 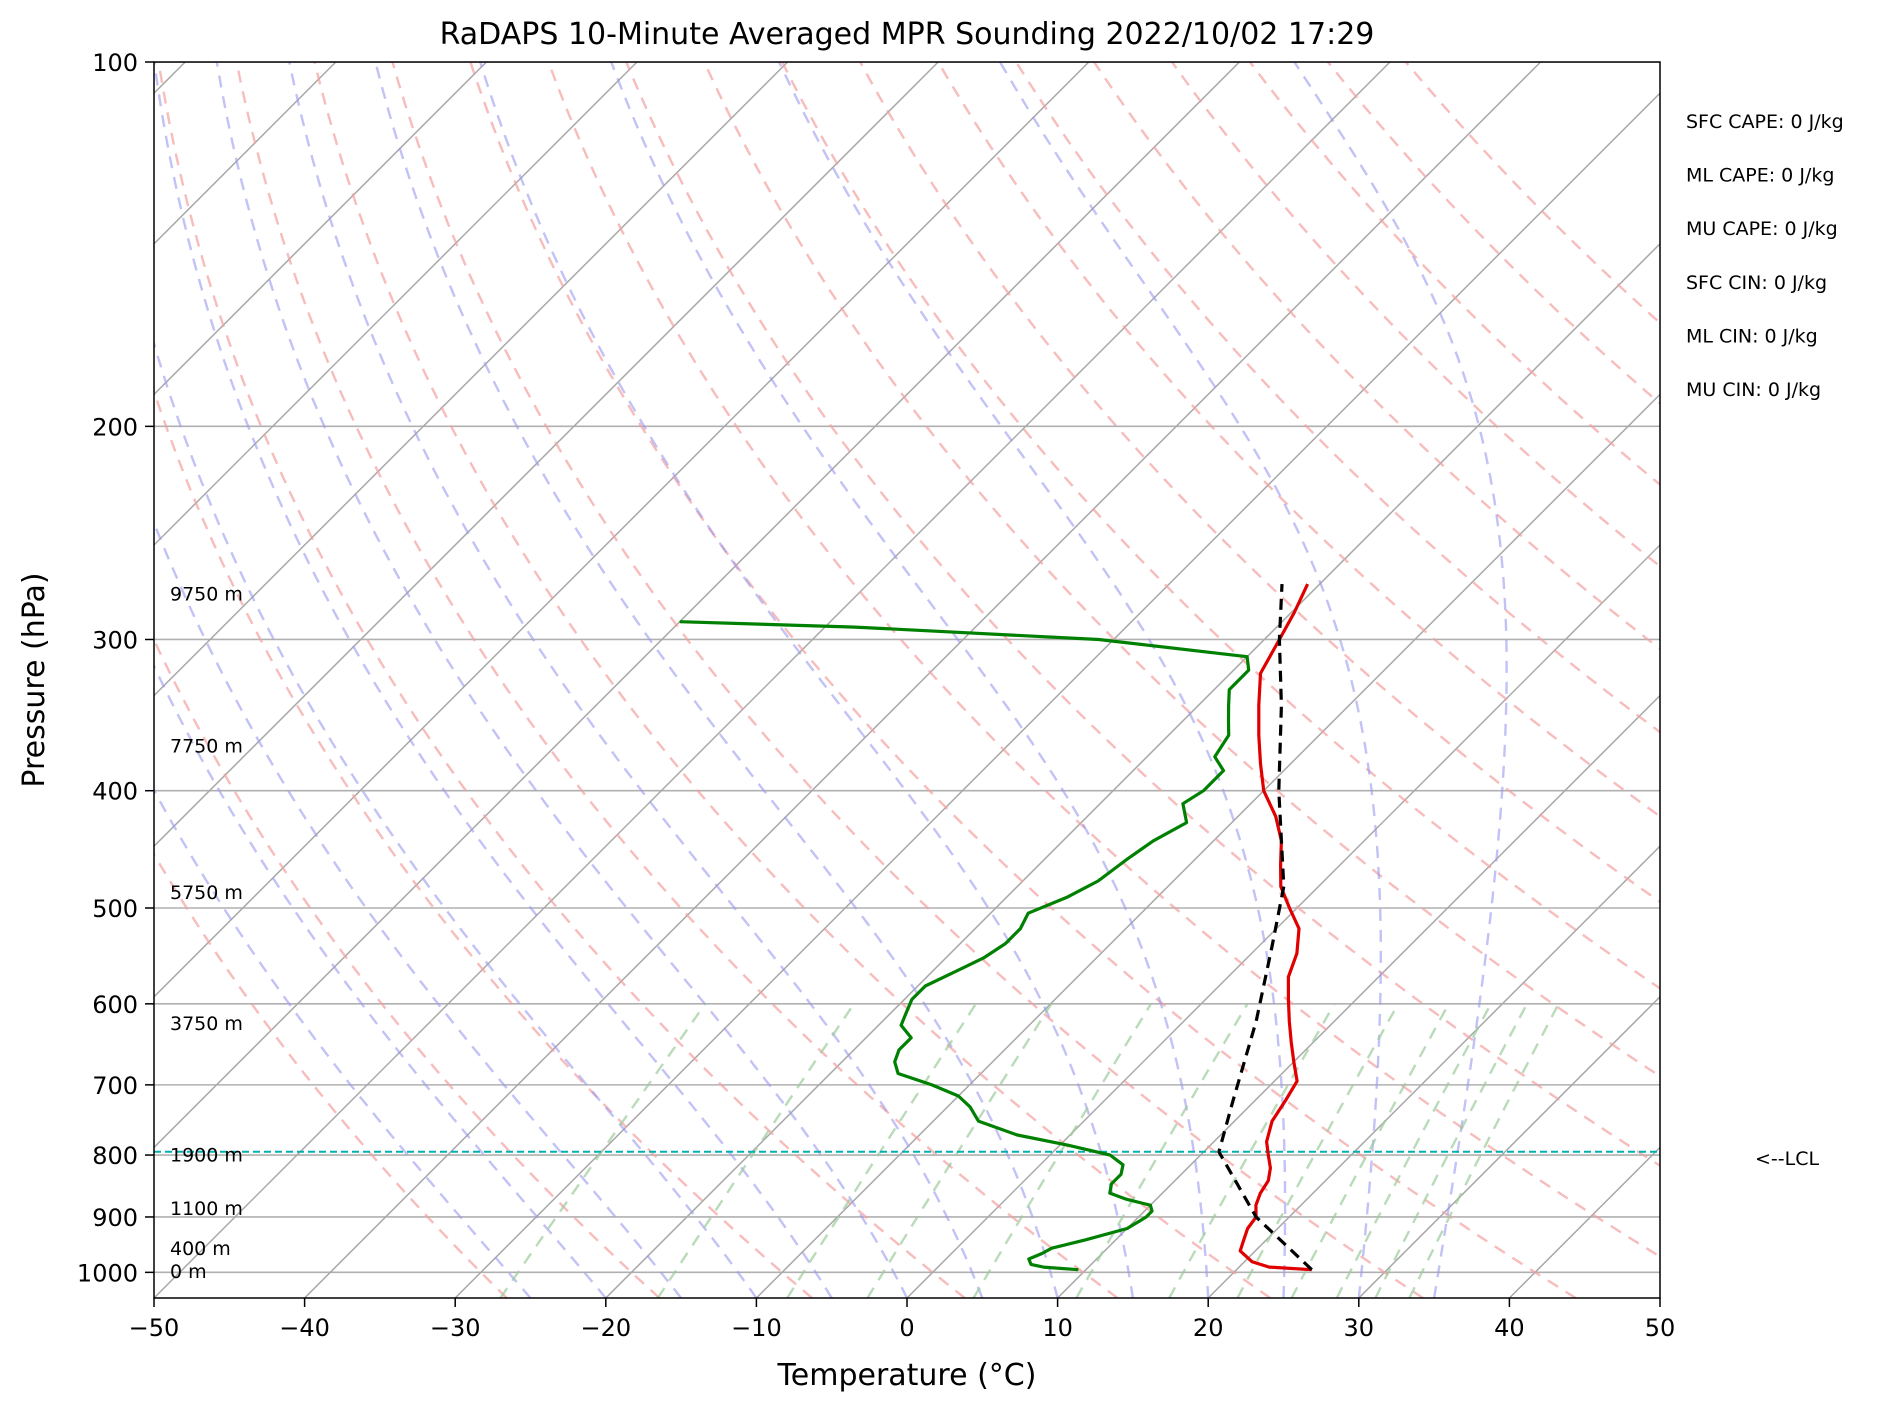 What do you see at coordinates (1765, 122) in the screenshot?
I see `stat-line: SFC CAPE: 0 J/kg` at bounding box center [1765, 122].